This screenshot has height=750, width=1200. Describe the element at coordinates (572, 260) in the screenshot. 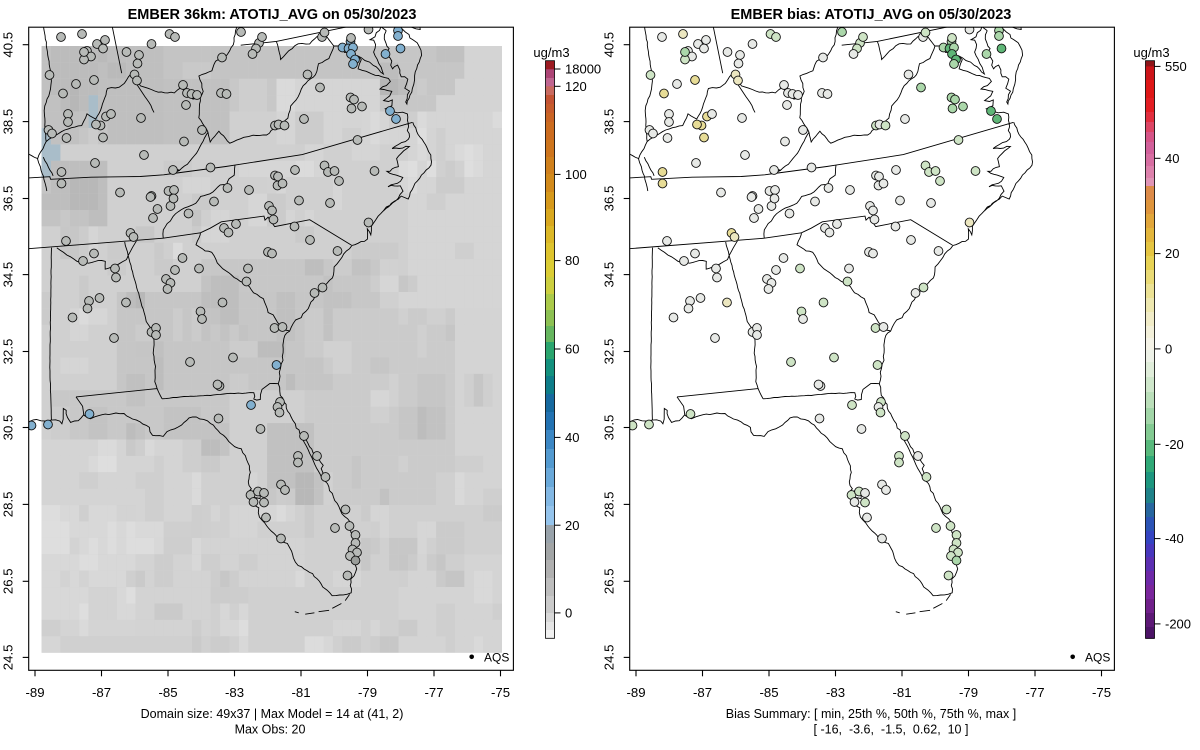

I see `svg-text: 80` at that location.